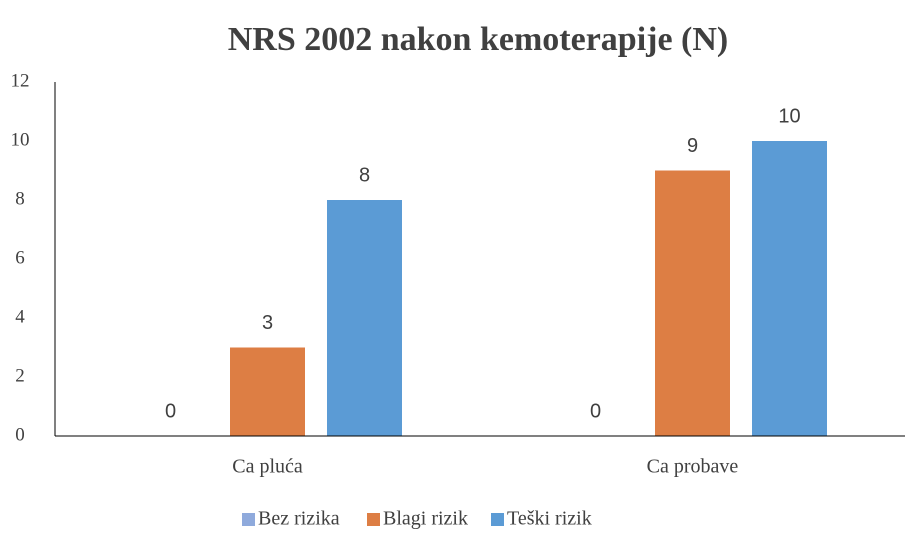 The height and width of the screenshot is (536, 914). Describe the element at coordinates (20, 375) in the screenshot. I see `y-tick-label: 2` at that location.